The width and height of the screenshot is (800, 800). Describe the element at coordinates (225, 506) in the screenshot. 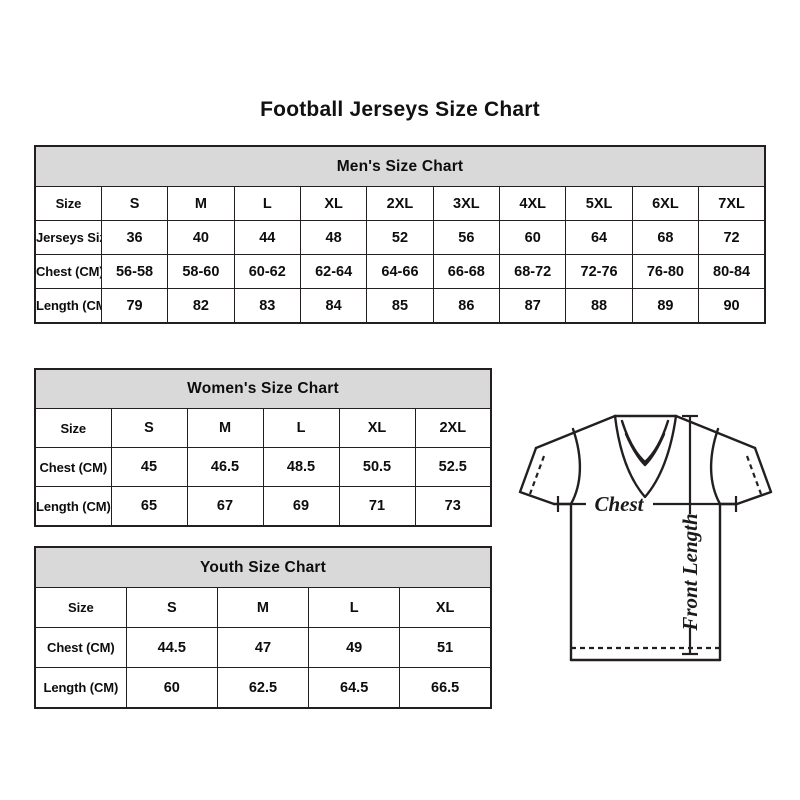

I see `table-cell: 67` at that location.